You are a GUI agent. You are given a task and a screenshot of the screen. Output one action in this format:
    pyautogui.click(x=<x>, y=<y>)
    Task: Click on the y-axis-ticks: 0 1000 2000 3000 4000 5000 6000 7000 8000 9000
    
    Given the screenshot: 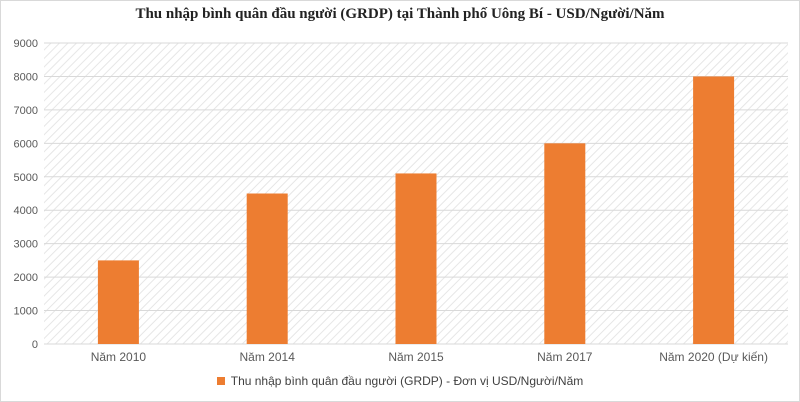 What is the action you would take?
    pyautogui.click(x=26, y=194)
    